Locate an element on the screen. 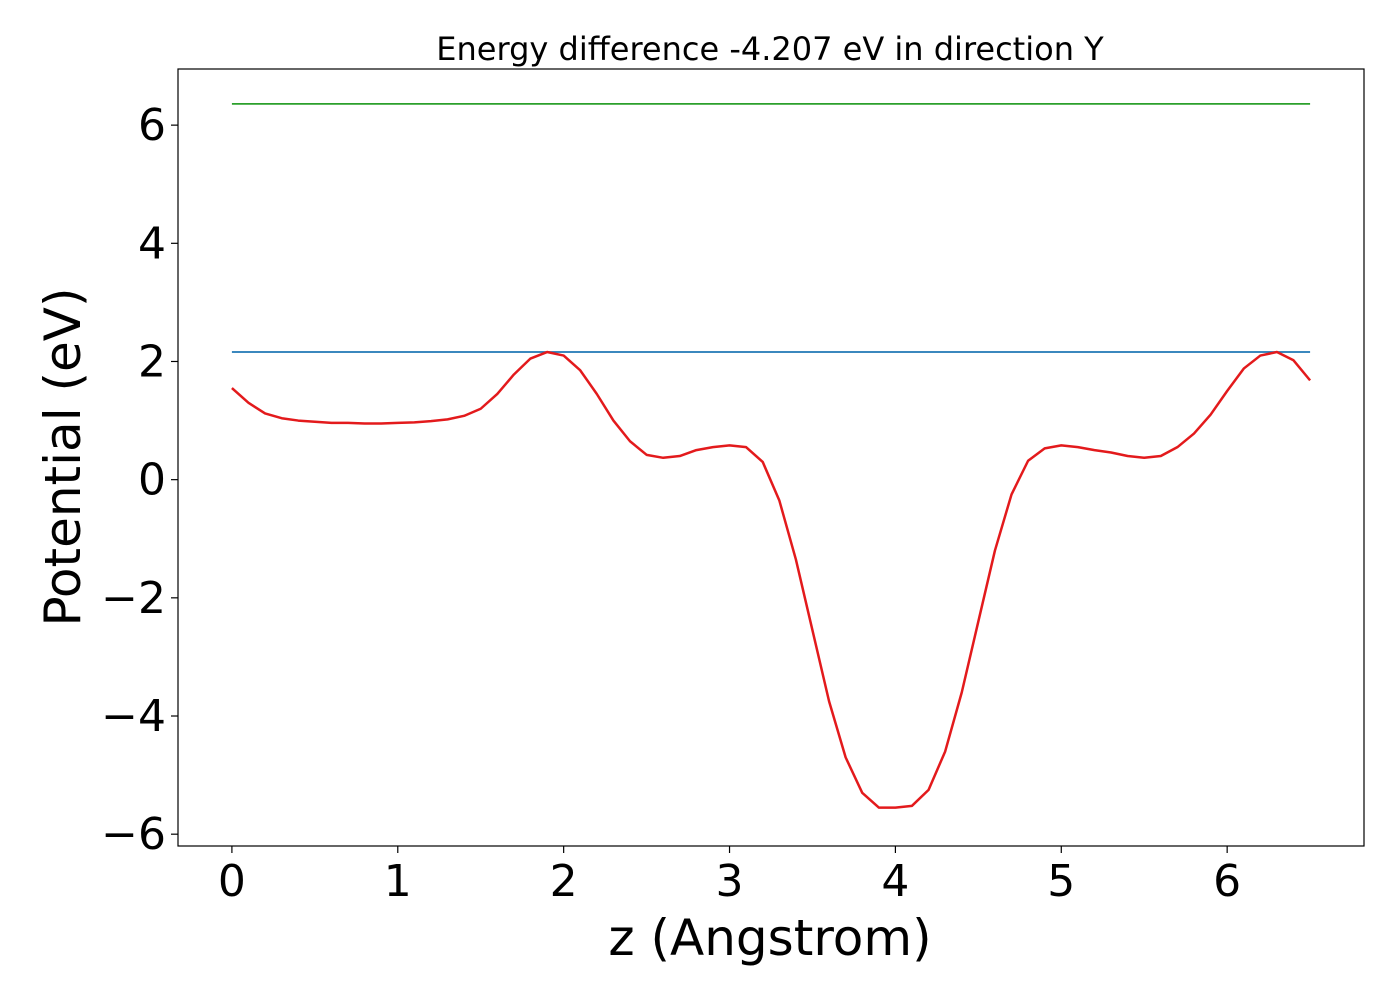  x-tick-label: 3 is located at coordinates (730, 881).